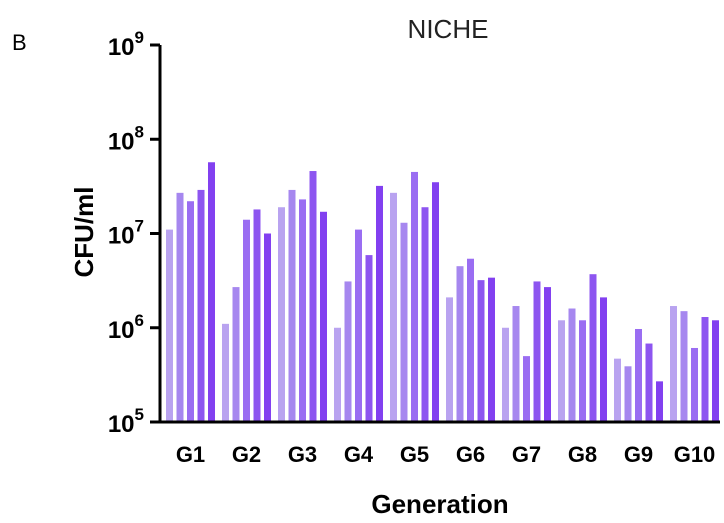 Image resolution: width=724 pixels, height=523 pixels. I want to click on x-tick-label: G7, so click(526, 454).